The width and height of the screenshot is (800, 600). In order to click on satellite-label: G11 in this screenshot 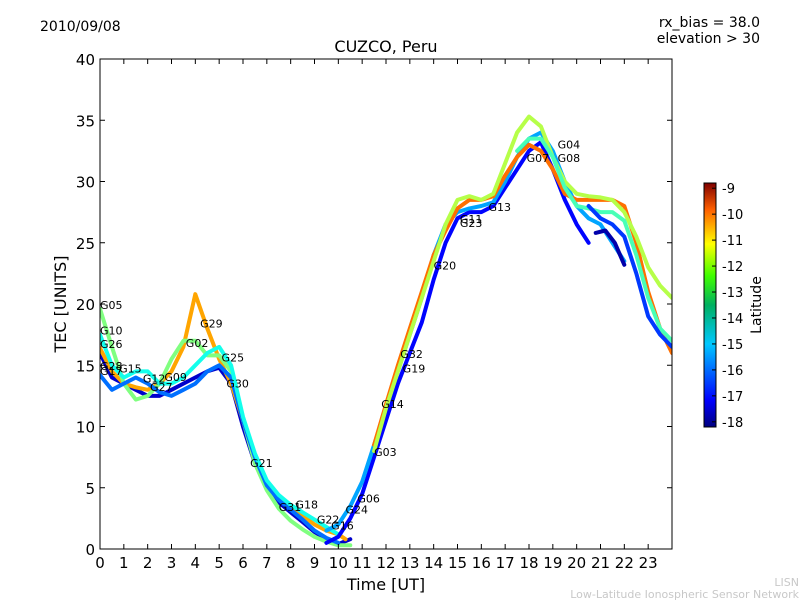, I will do `click(471, 219)`.